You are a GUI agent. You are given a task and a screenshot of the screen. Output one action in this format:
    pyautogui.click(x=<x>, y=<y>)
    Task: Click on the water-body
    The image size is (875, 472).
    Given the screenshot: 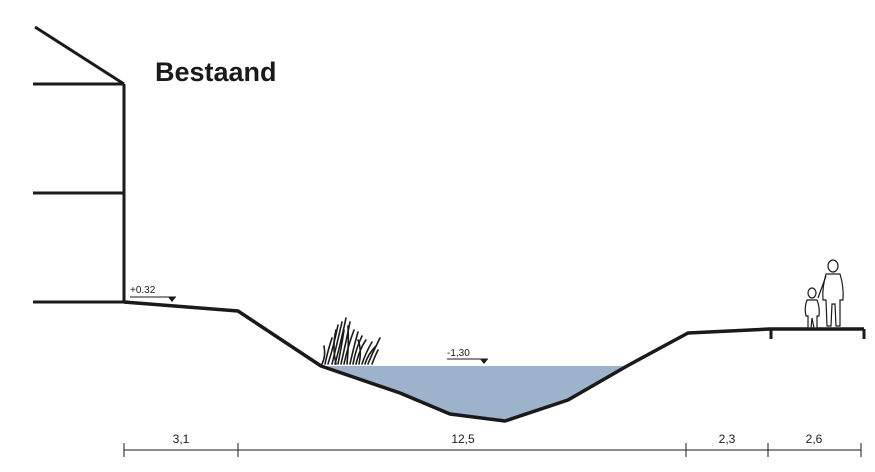 What is the action you would take?
    pyautogui.click(x=474, y=393)
    